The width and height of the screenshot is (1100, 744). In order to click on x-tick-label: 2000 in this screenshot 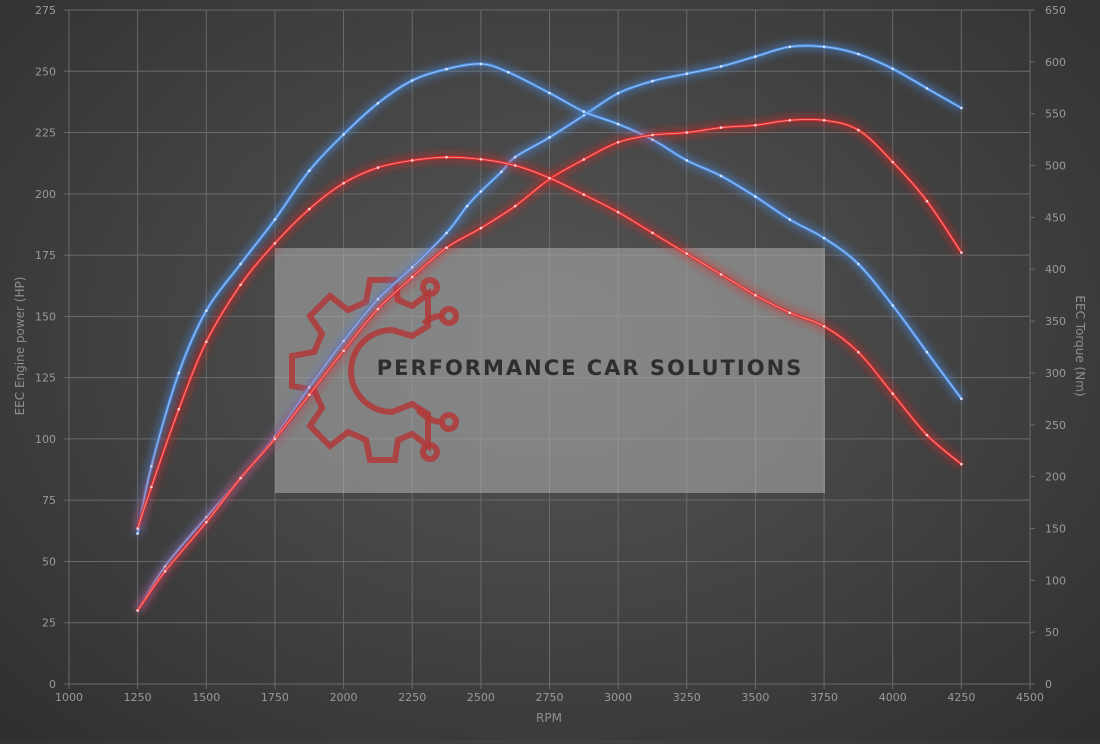, I will do `click(344, 697)`.